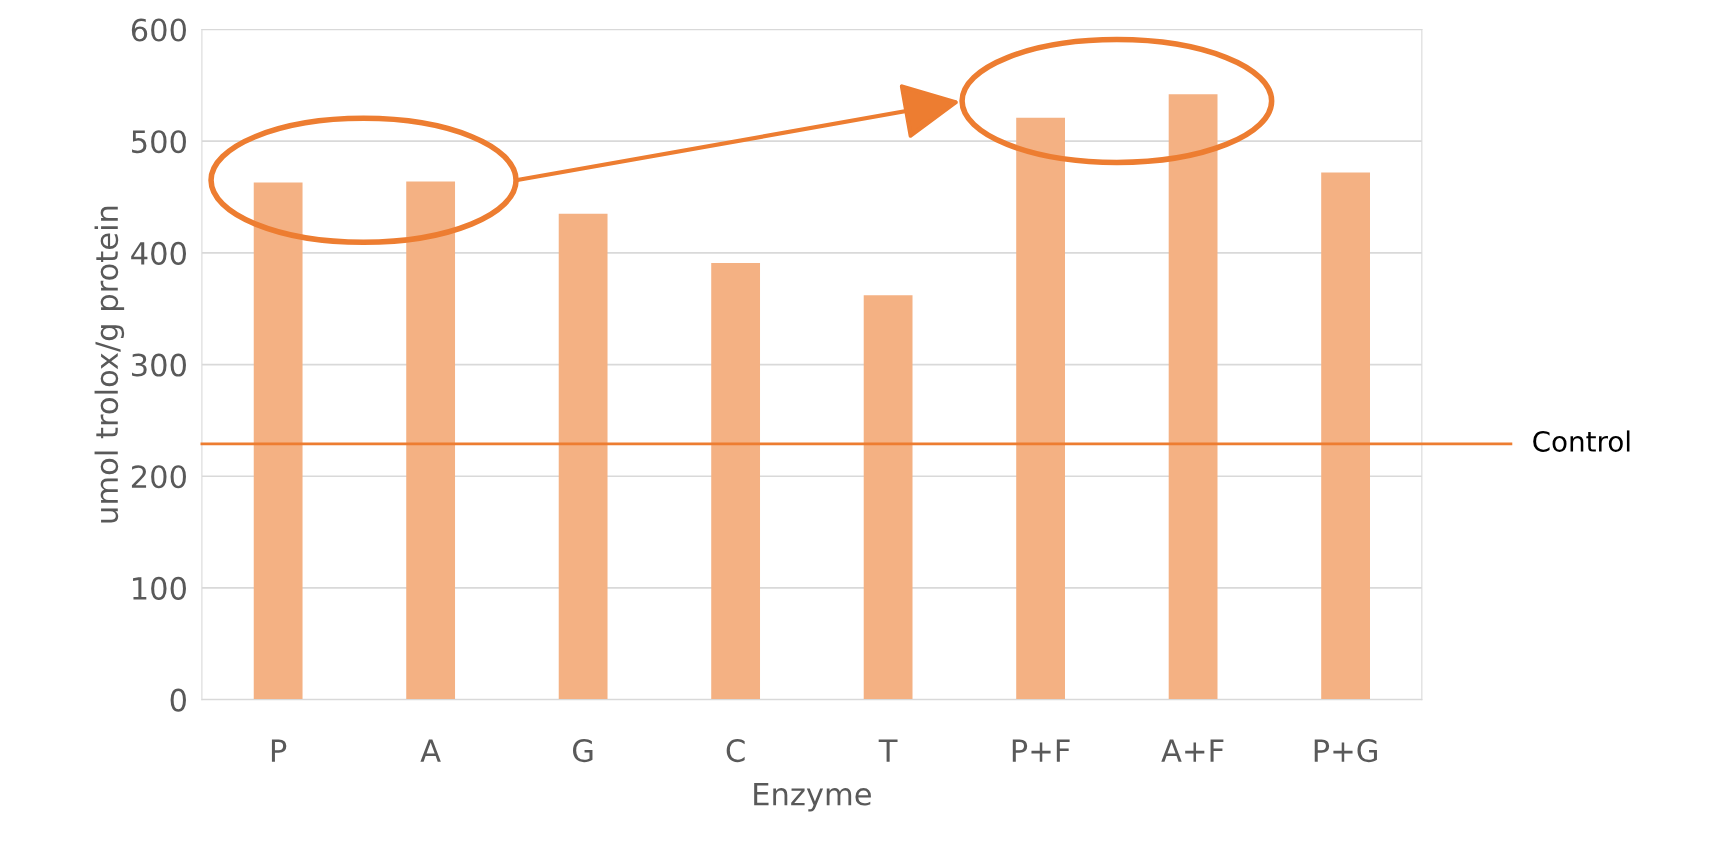 This screenshot has height=868, width=1711. Describe the element at coordinates (158, 253) in the screenshot. I see `y-tick-label: 400` at that location.